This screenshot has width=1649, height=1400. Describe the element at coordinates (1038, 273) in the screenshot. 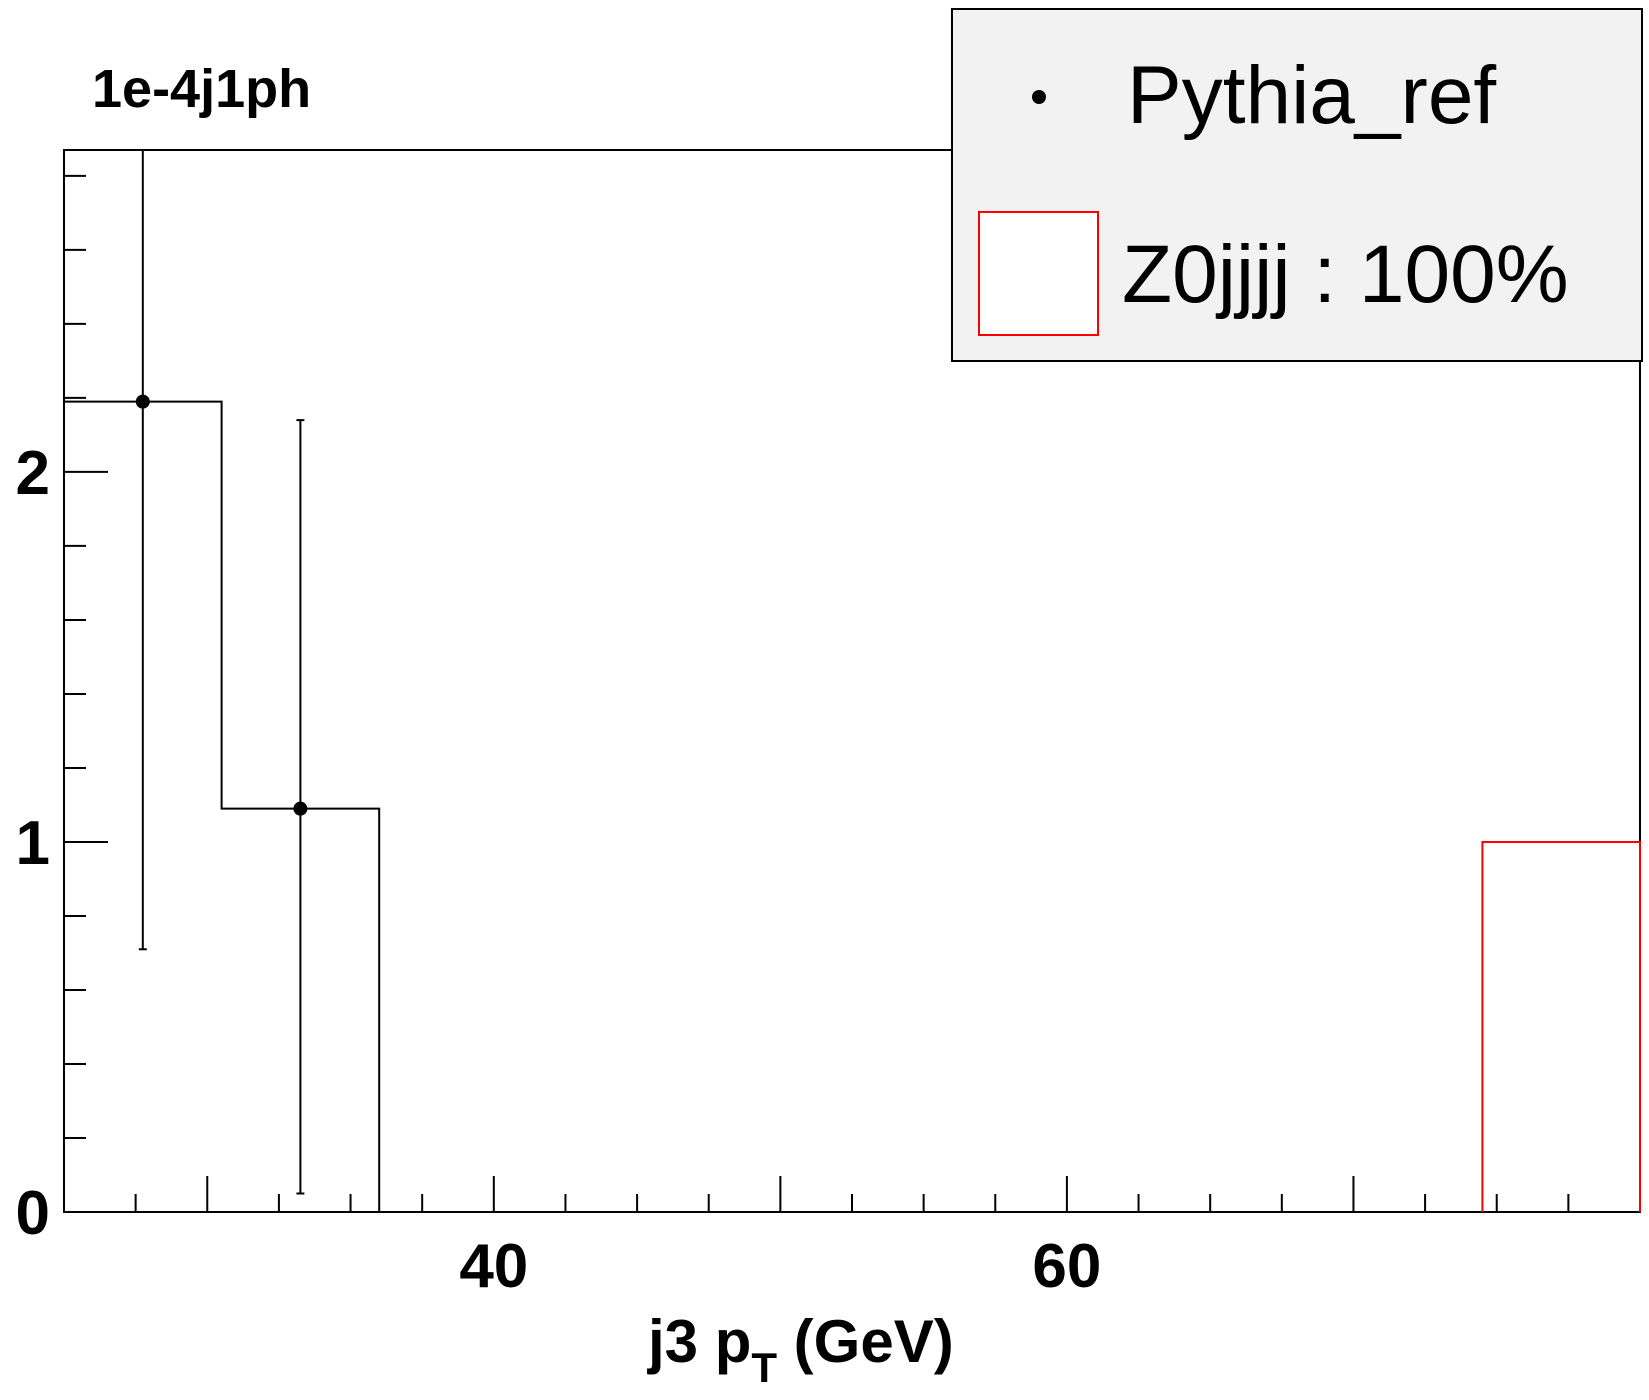

I see `legend-box-marker` at that location.